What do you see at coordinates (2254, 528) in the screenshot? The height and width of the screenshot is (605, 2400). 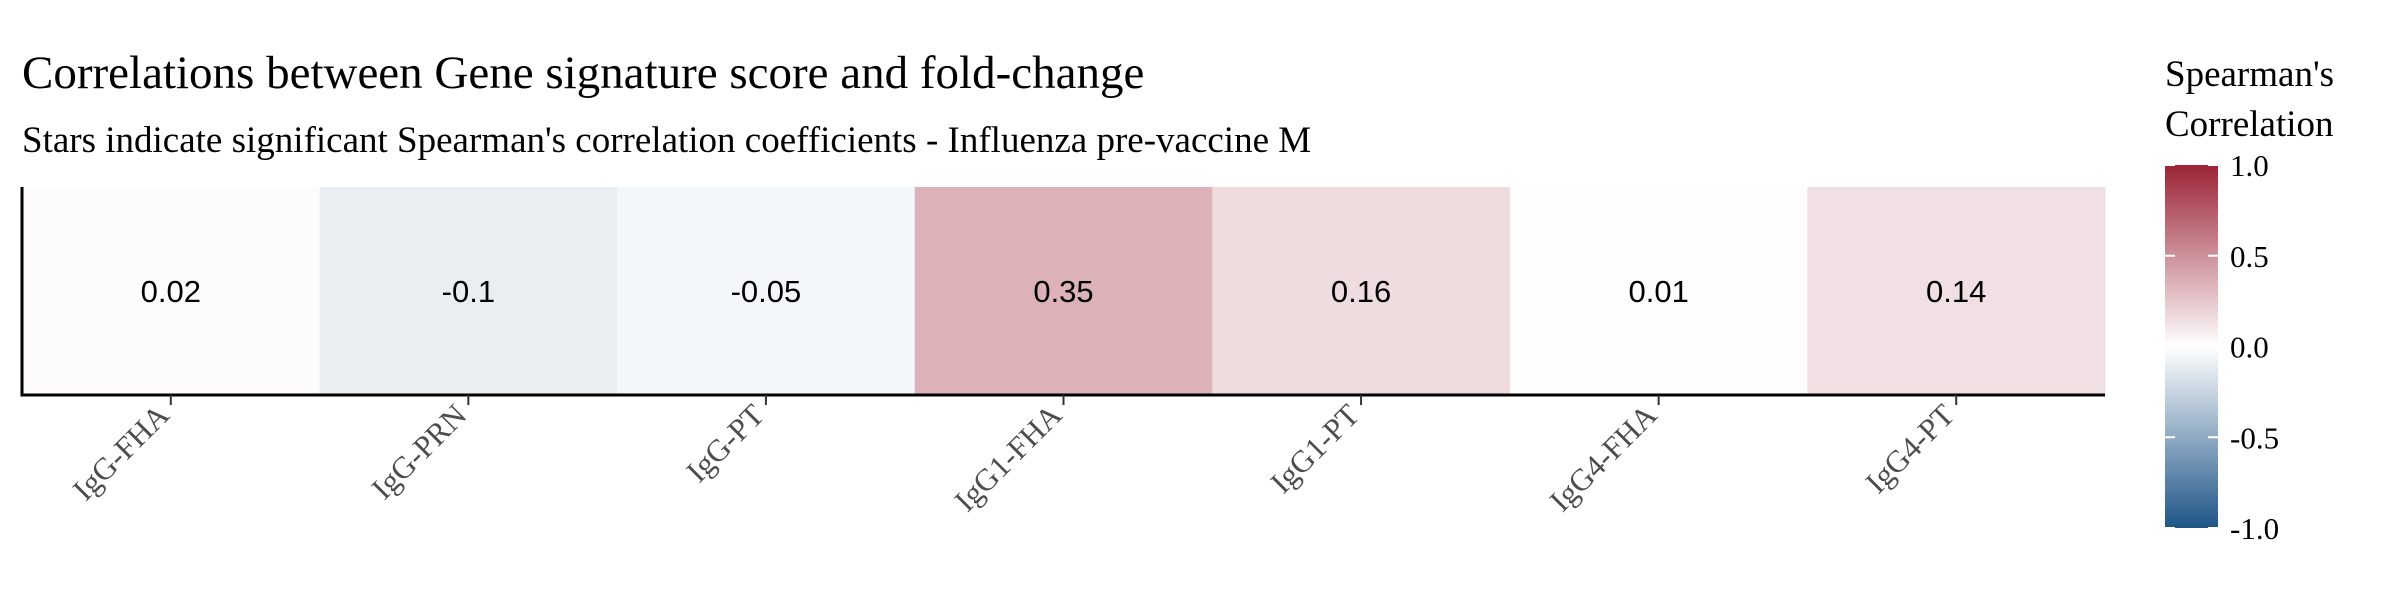 I see `legend-tick-label: -1.0` at bounding box center [2254, 528].